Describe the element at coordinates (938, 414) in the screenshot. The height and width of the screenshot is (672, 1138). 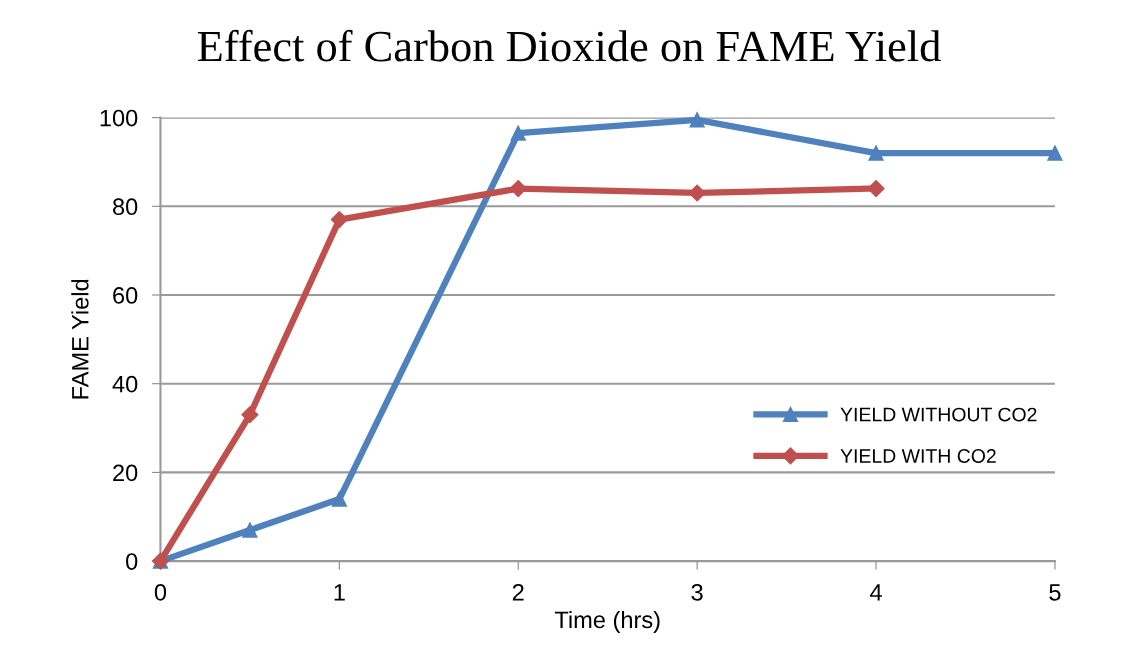
I see `legend-label: YIELD WITHOUT CO2` at that location.